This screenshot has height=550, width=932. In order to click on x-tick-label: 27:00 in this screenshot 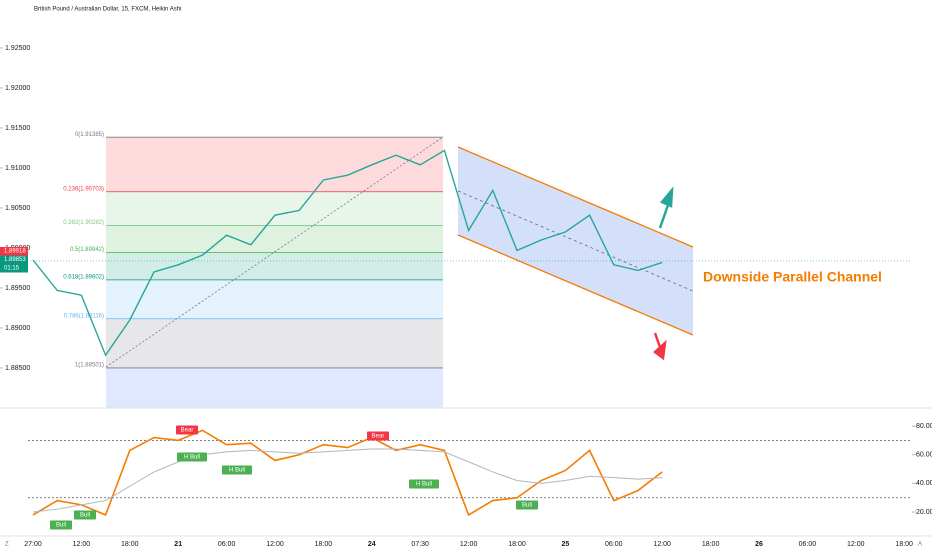, I will do `click(33, 544)`.